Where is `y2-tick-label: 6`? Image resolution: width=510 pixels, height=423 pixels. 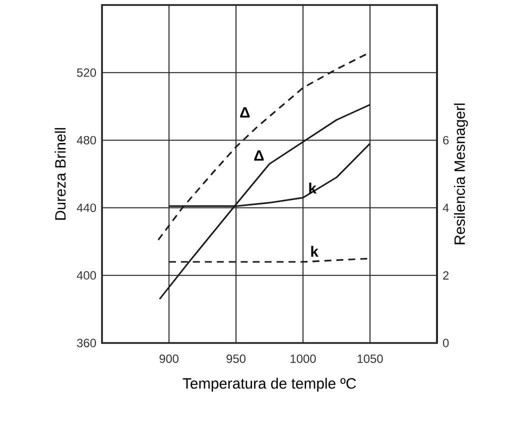
y2-tick-label: 6 is located at coordinates (446, 140).